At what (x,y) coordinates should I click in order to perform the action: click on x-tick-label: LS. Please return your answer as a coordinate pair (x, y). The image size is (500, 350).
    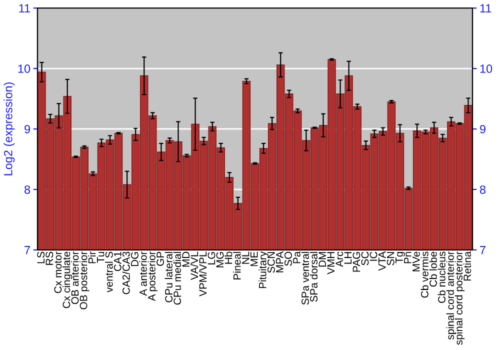
    Looking at the image, I should click on (41, 258).